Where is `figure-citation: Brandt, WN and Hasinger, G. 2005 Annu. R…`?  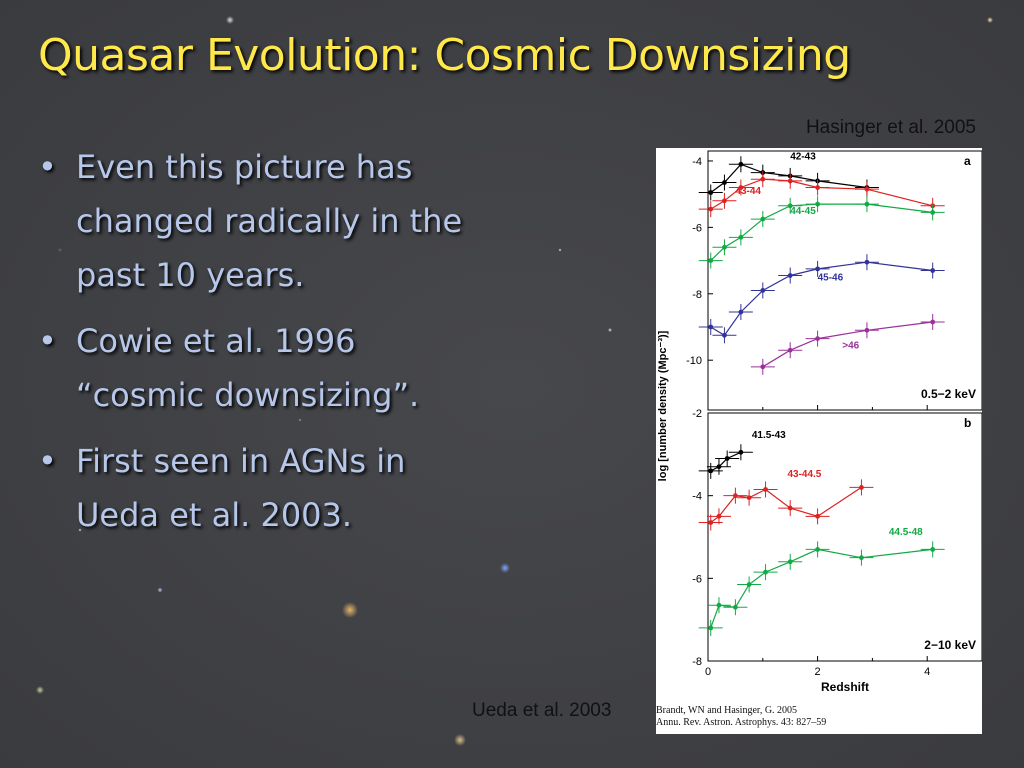
figure-citation: Brandt, WN and Hasinger, G. 2005 Annu. R… is located at coordinates (741, 717).